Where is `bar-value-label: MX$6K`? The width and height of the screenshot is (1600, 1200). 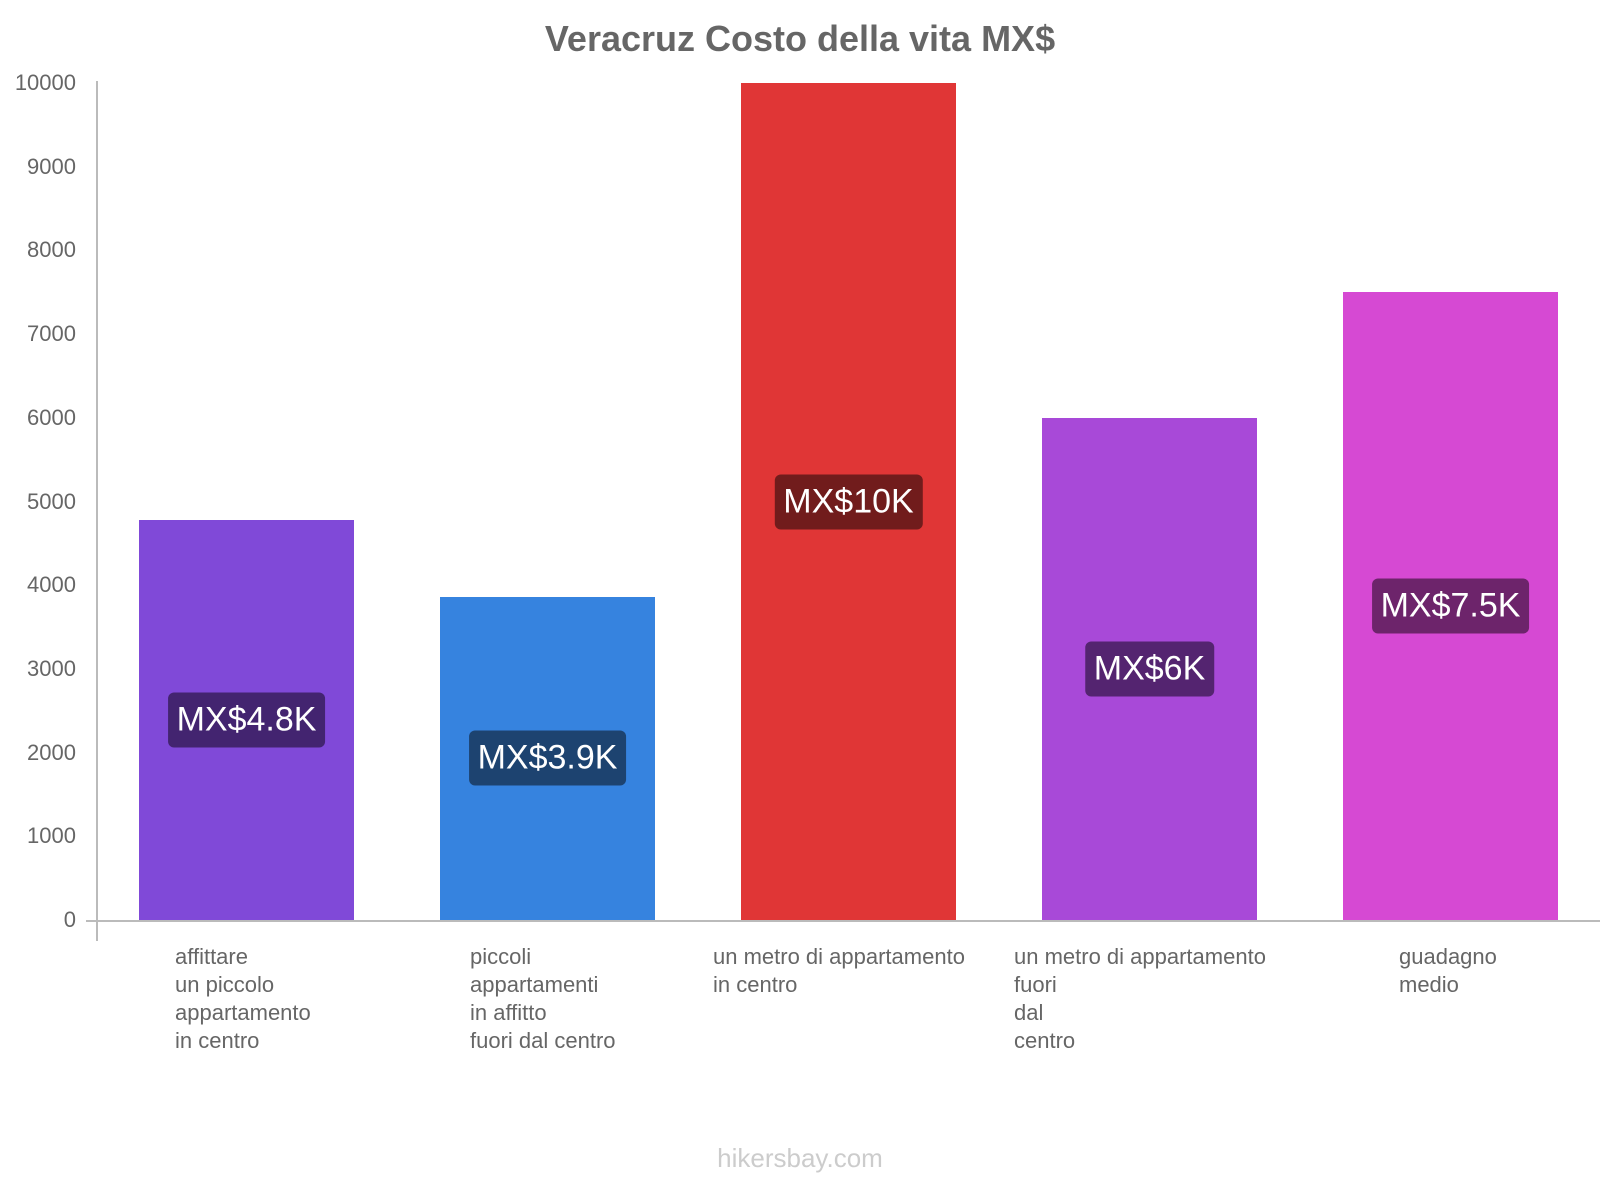 bar-value-label: MX$6K is located at coordinates (1149, 669).